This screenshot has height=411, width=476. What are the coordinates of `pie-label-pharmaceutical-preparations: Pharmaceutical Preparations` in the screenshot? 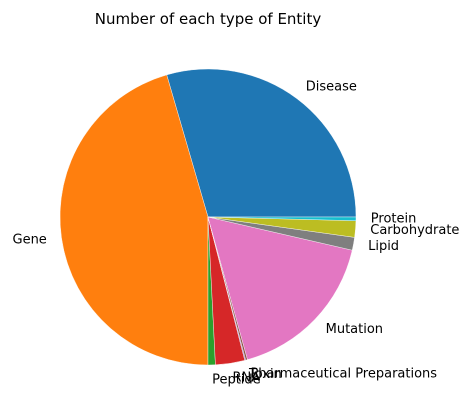 It's located at (343, 374).